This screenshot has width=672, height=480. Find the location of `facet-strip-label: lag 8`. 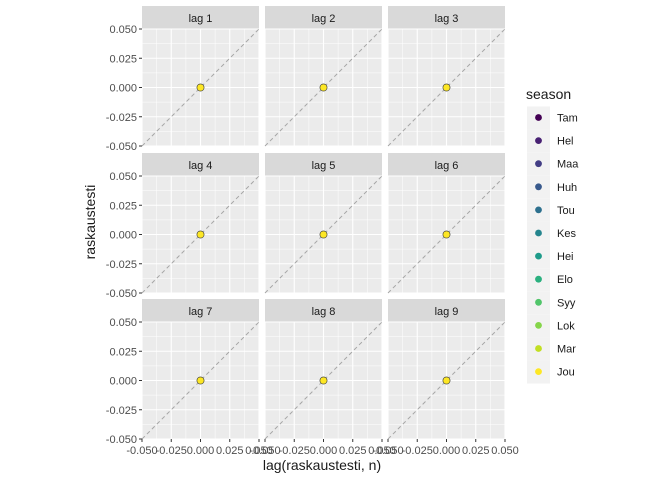

facet-strip-label: lag 8 is located at coordinates (324, 312).